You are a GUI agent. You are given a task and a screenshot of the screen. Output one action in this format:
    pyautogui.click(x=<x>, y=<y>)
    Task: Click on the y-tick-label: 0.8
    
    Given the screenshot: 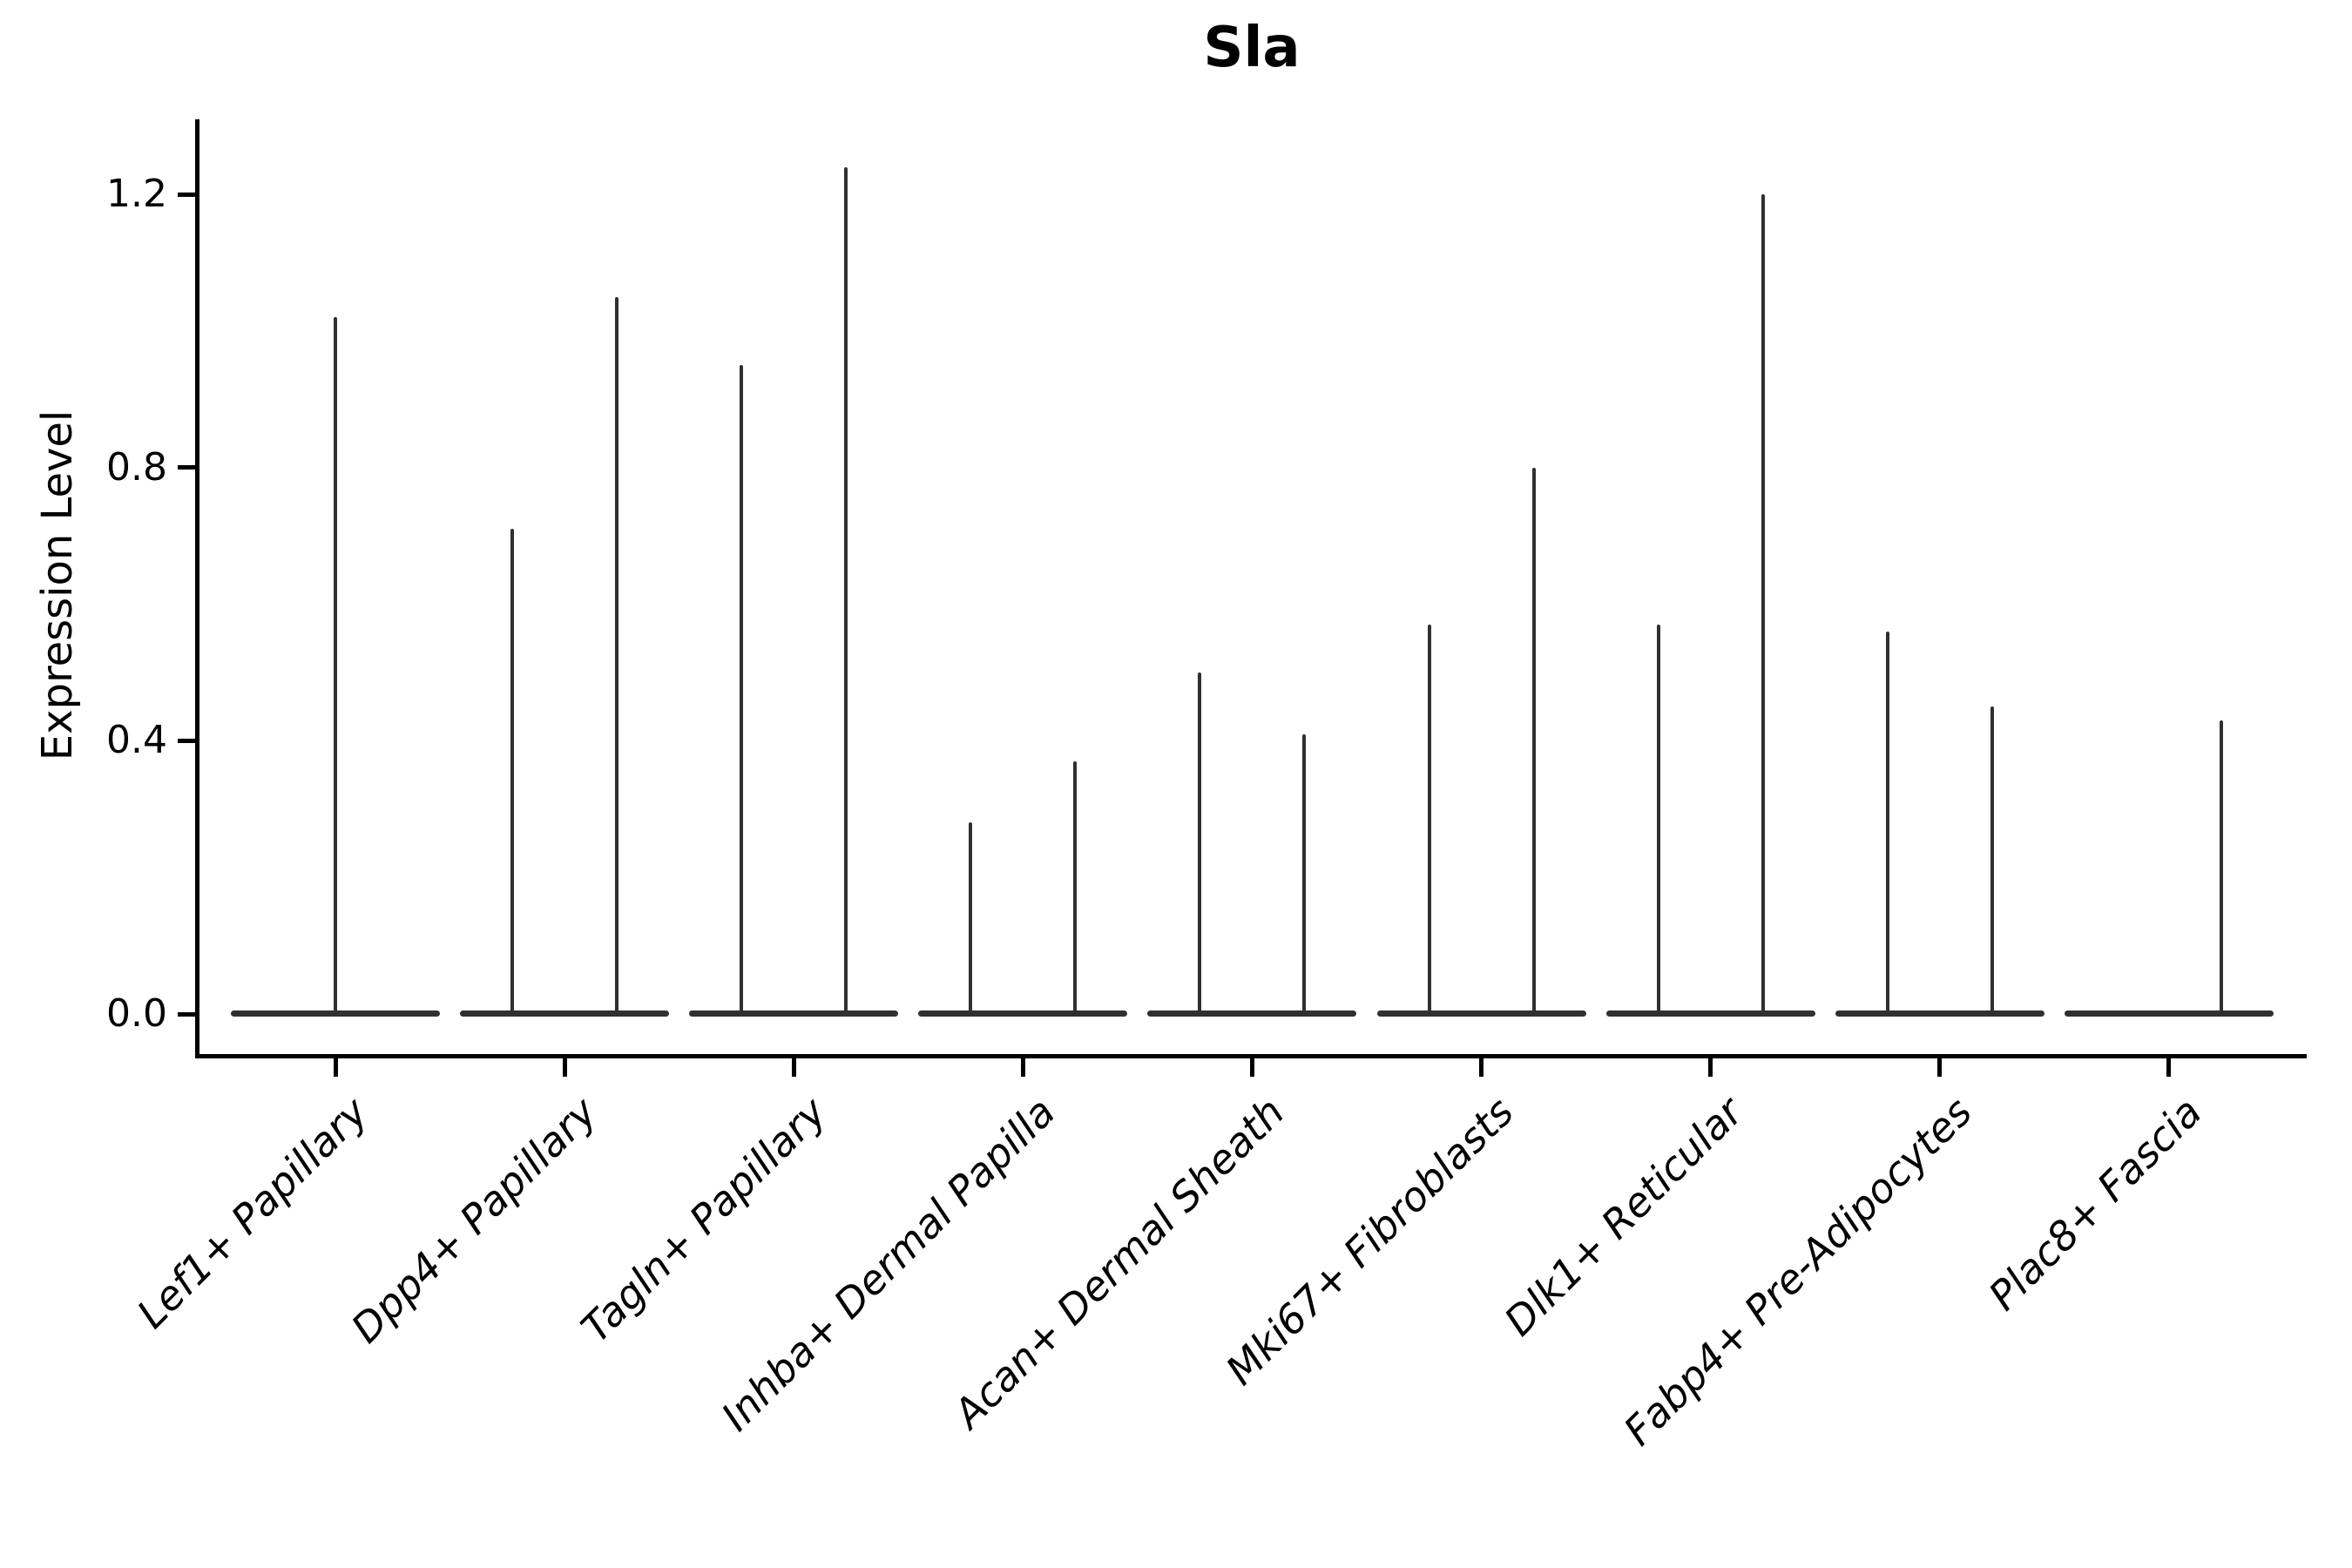 What is the action you would take?
    pyautogui.click(x=136, y=467)
    